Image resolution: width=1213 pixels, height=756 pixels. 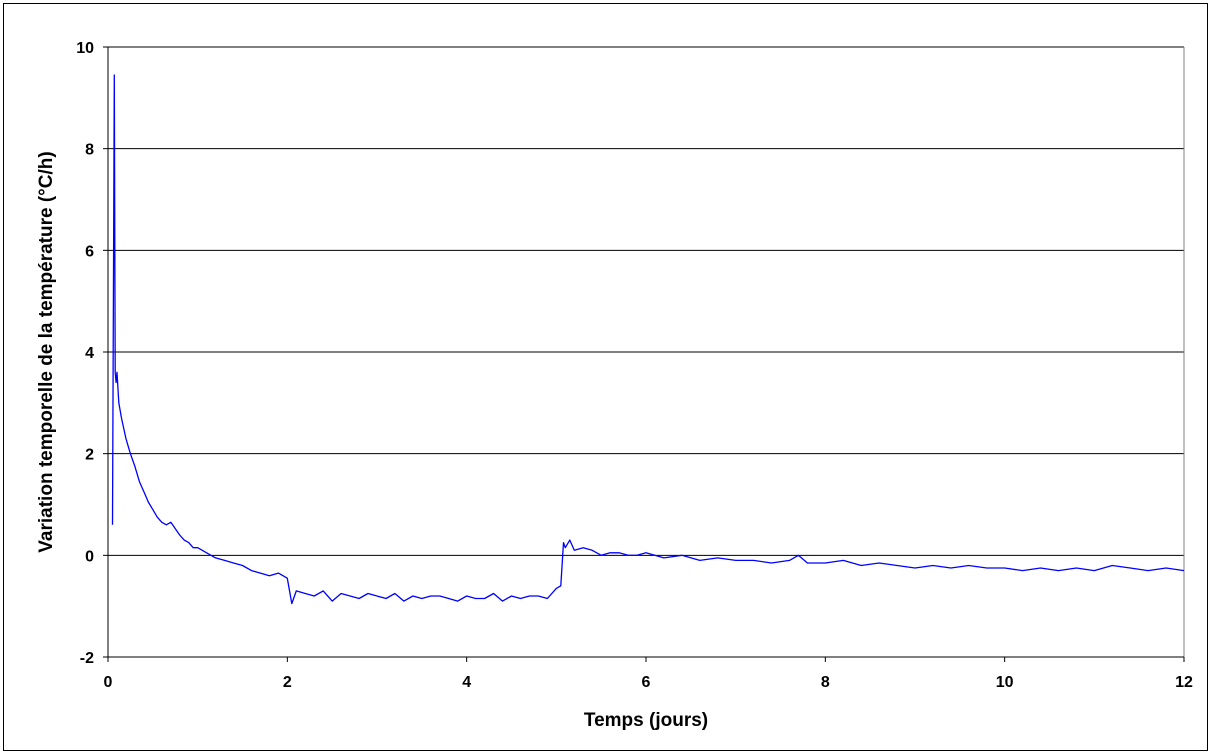 I want to click on x-tick-label: 6, so click(x=646, y=682).